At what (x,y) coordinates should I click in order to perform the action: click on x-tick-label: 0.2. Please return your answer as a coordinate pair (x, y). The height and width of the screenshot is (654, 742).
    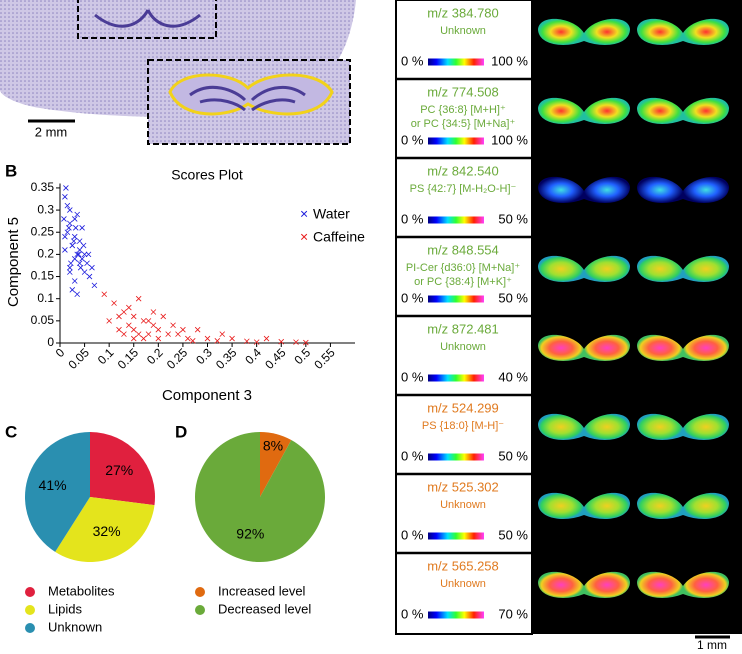
    Looking at the image, I should click on (155, 356).